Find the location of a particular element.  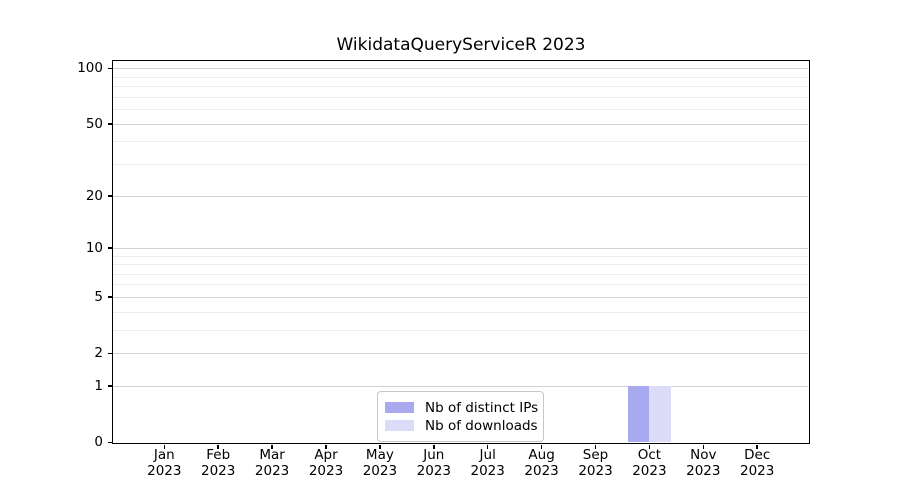

y-tick-label-5: 5 is located at coordinates (98, 296).